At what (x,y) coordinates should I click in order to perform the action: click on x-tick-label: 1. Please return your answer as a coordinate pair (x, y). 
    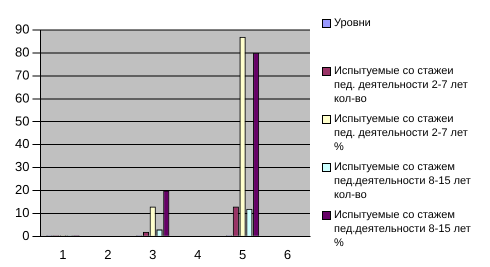
    Looking at the image, I should click on (63, 254).